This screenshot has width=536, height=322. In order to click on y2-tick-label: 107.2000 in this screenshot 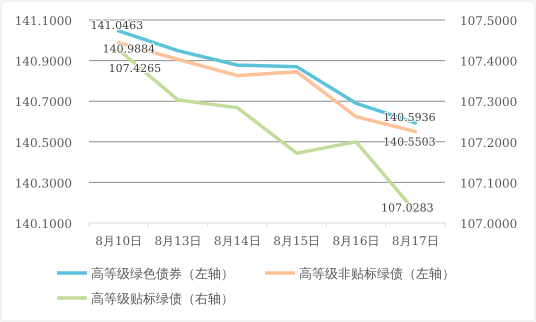, I will do `click(489, 143)`.